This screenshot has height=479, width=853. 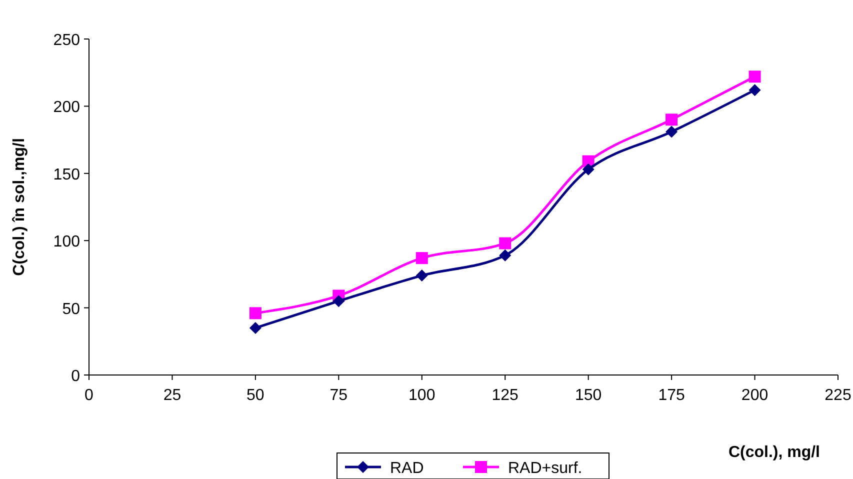 What do you see at coordinates (774, 452) in the screenshot?
I see `x-axis-title: C(col.), mg/l` at bounding box center [774, 452].